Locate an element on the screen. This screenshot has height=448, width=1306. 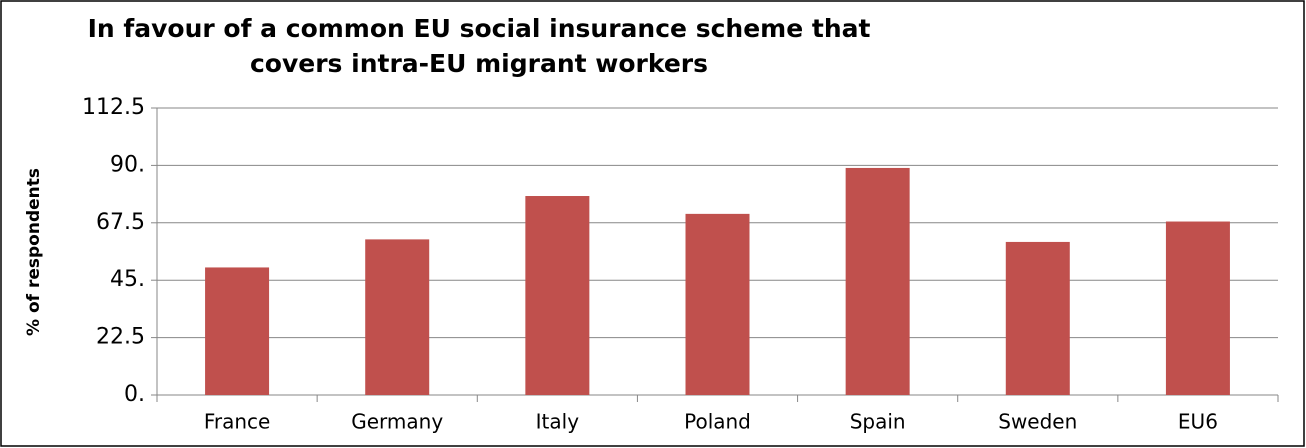
y-tick-label: 67.5 is located at coordinates (120, 222).